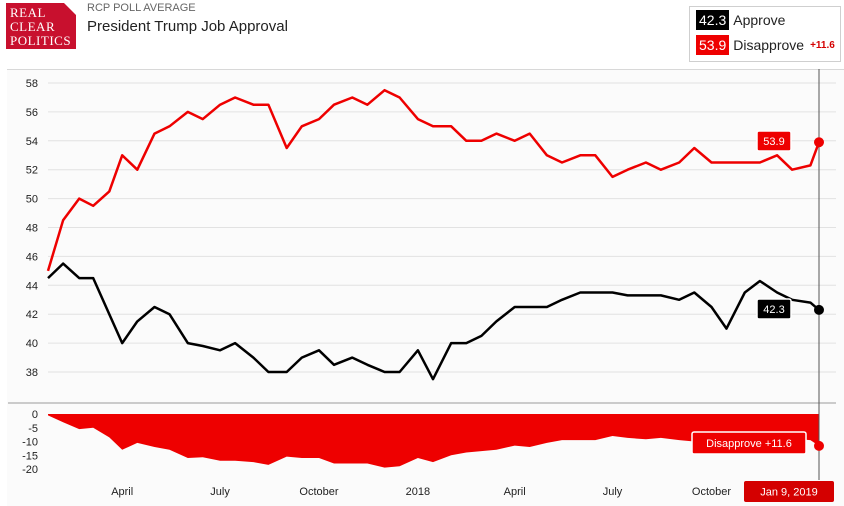 This screenshot has height=506, width=844. I want to click on y-axis-ticks: 38 40 42 44 46 48 50 52 54 56 58, so click(32, 228).